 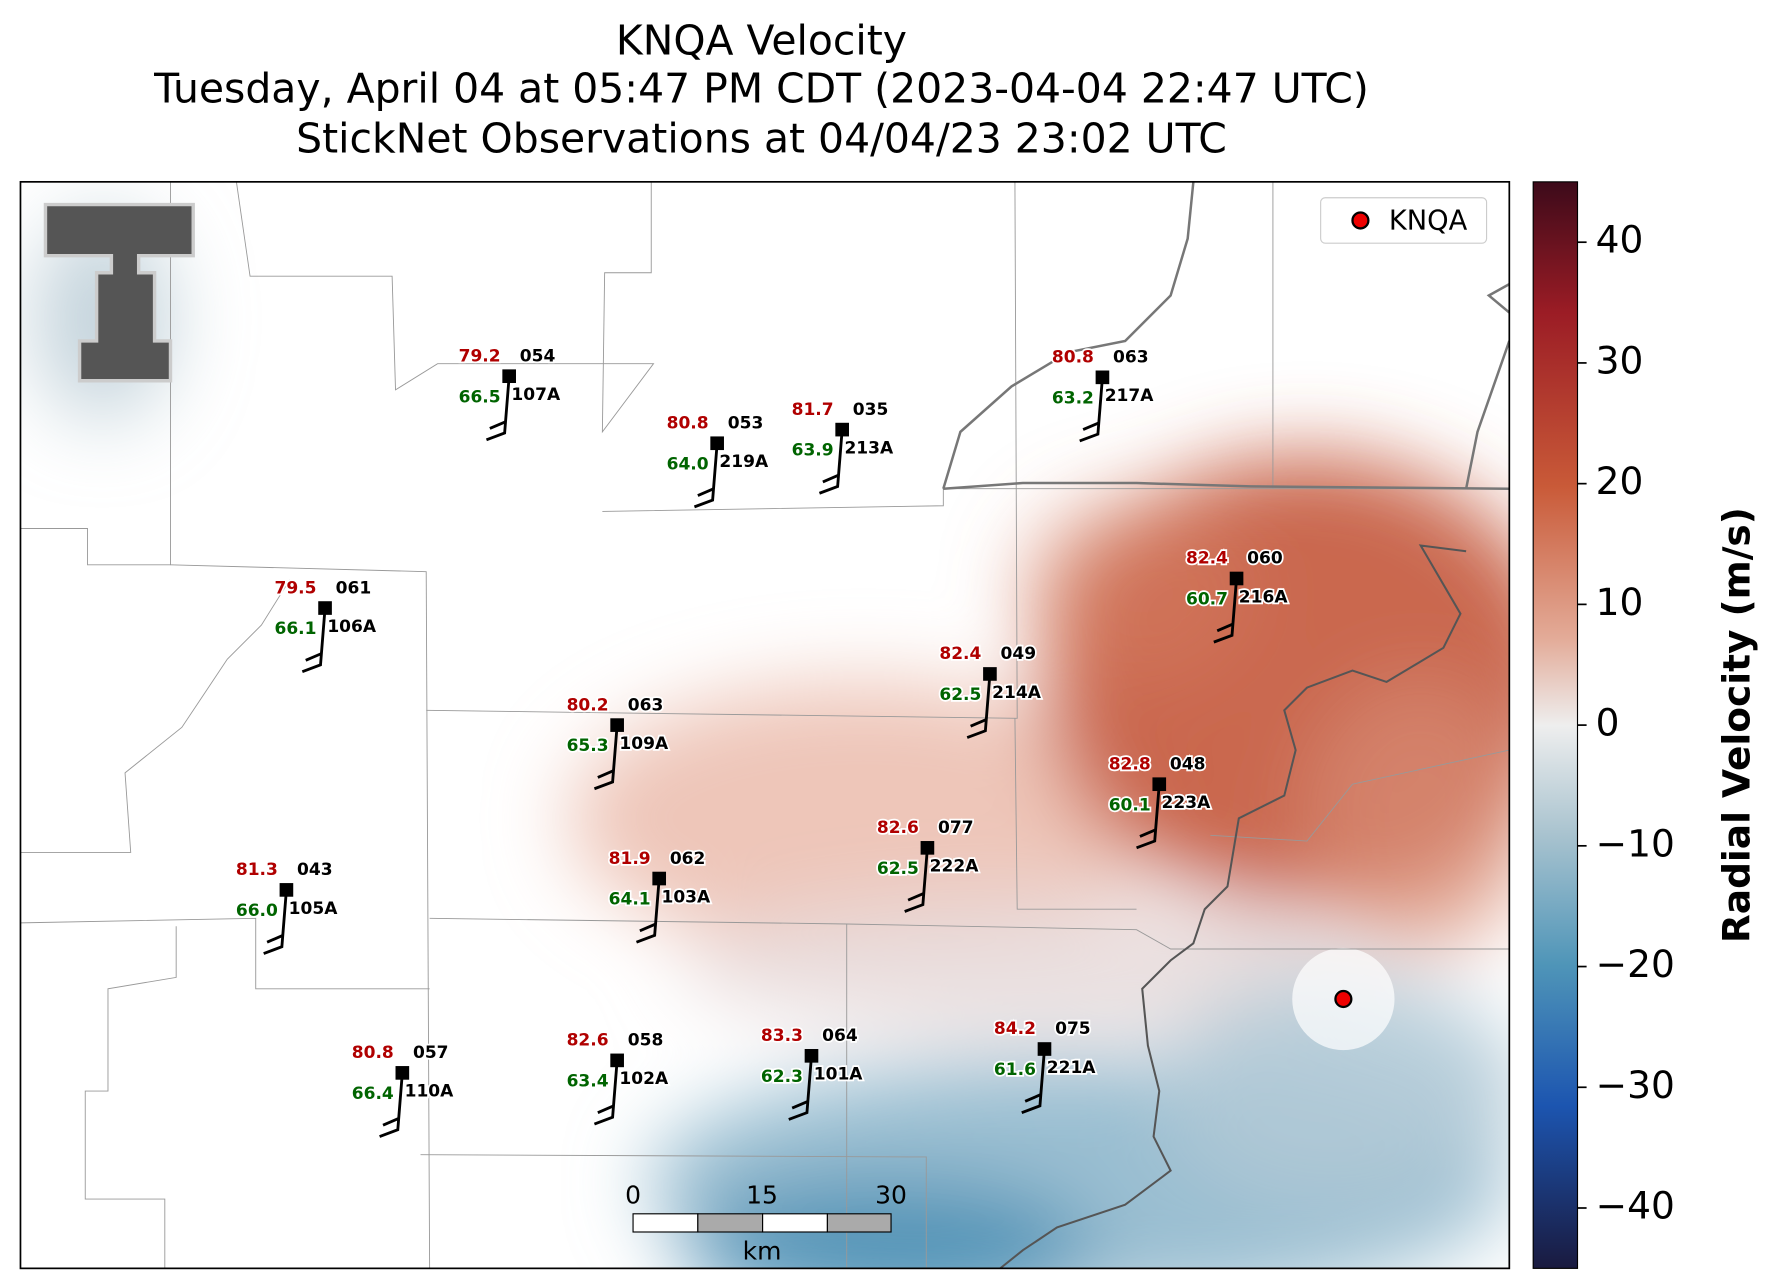 What do you see at coordinates (1207, 600) in the screenshot?
I see `dewpoint: 60.7` at bounding box center [1207, 600].